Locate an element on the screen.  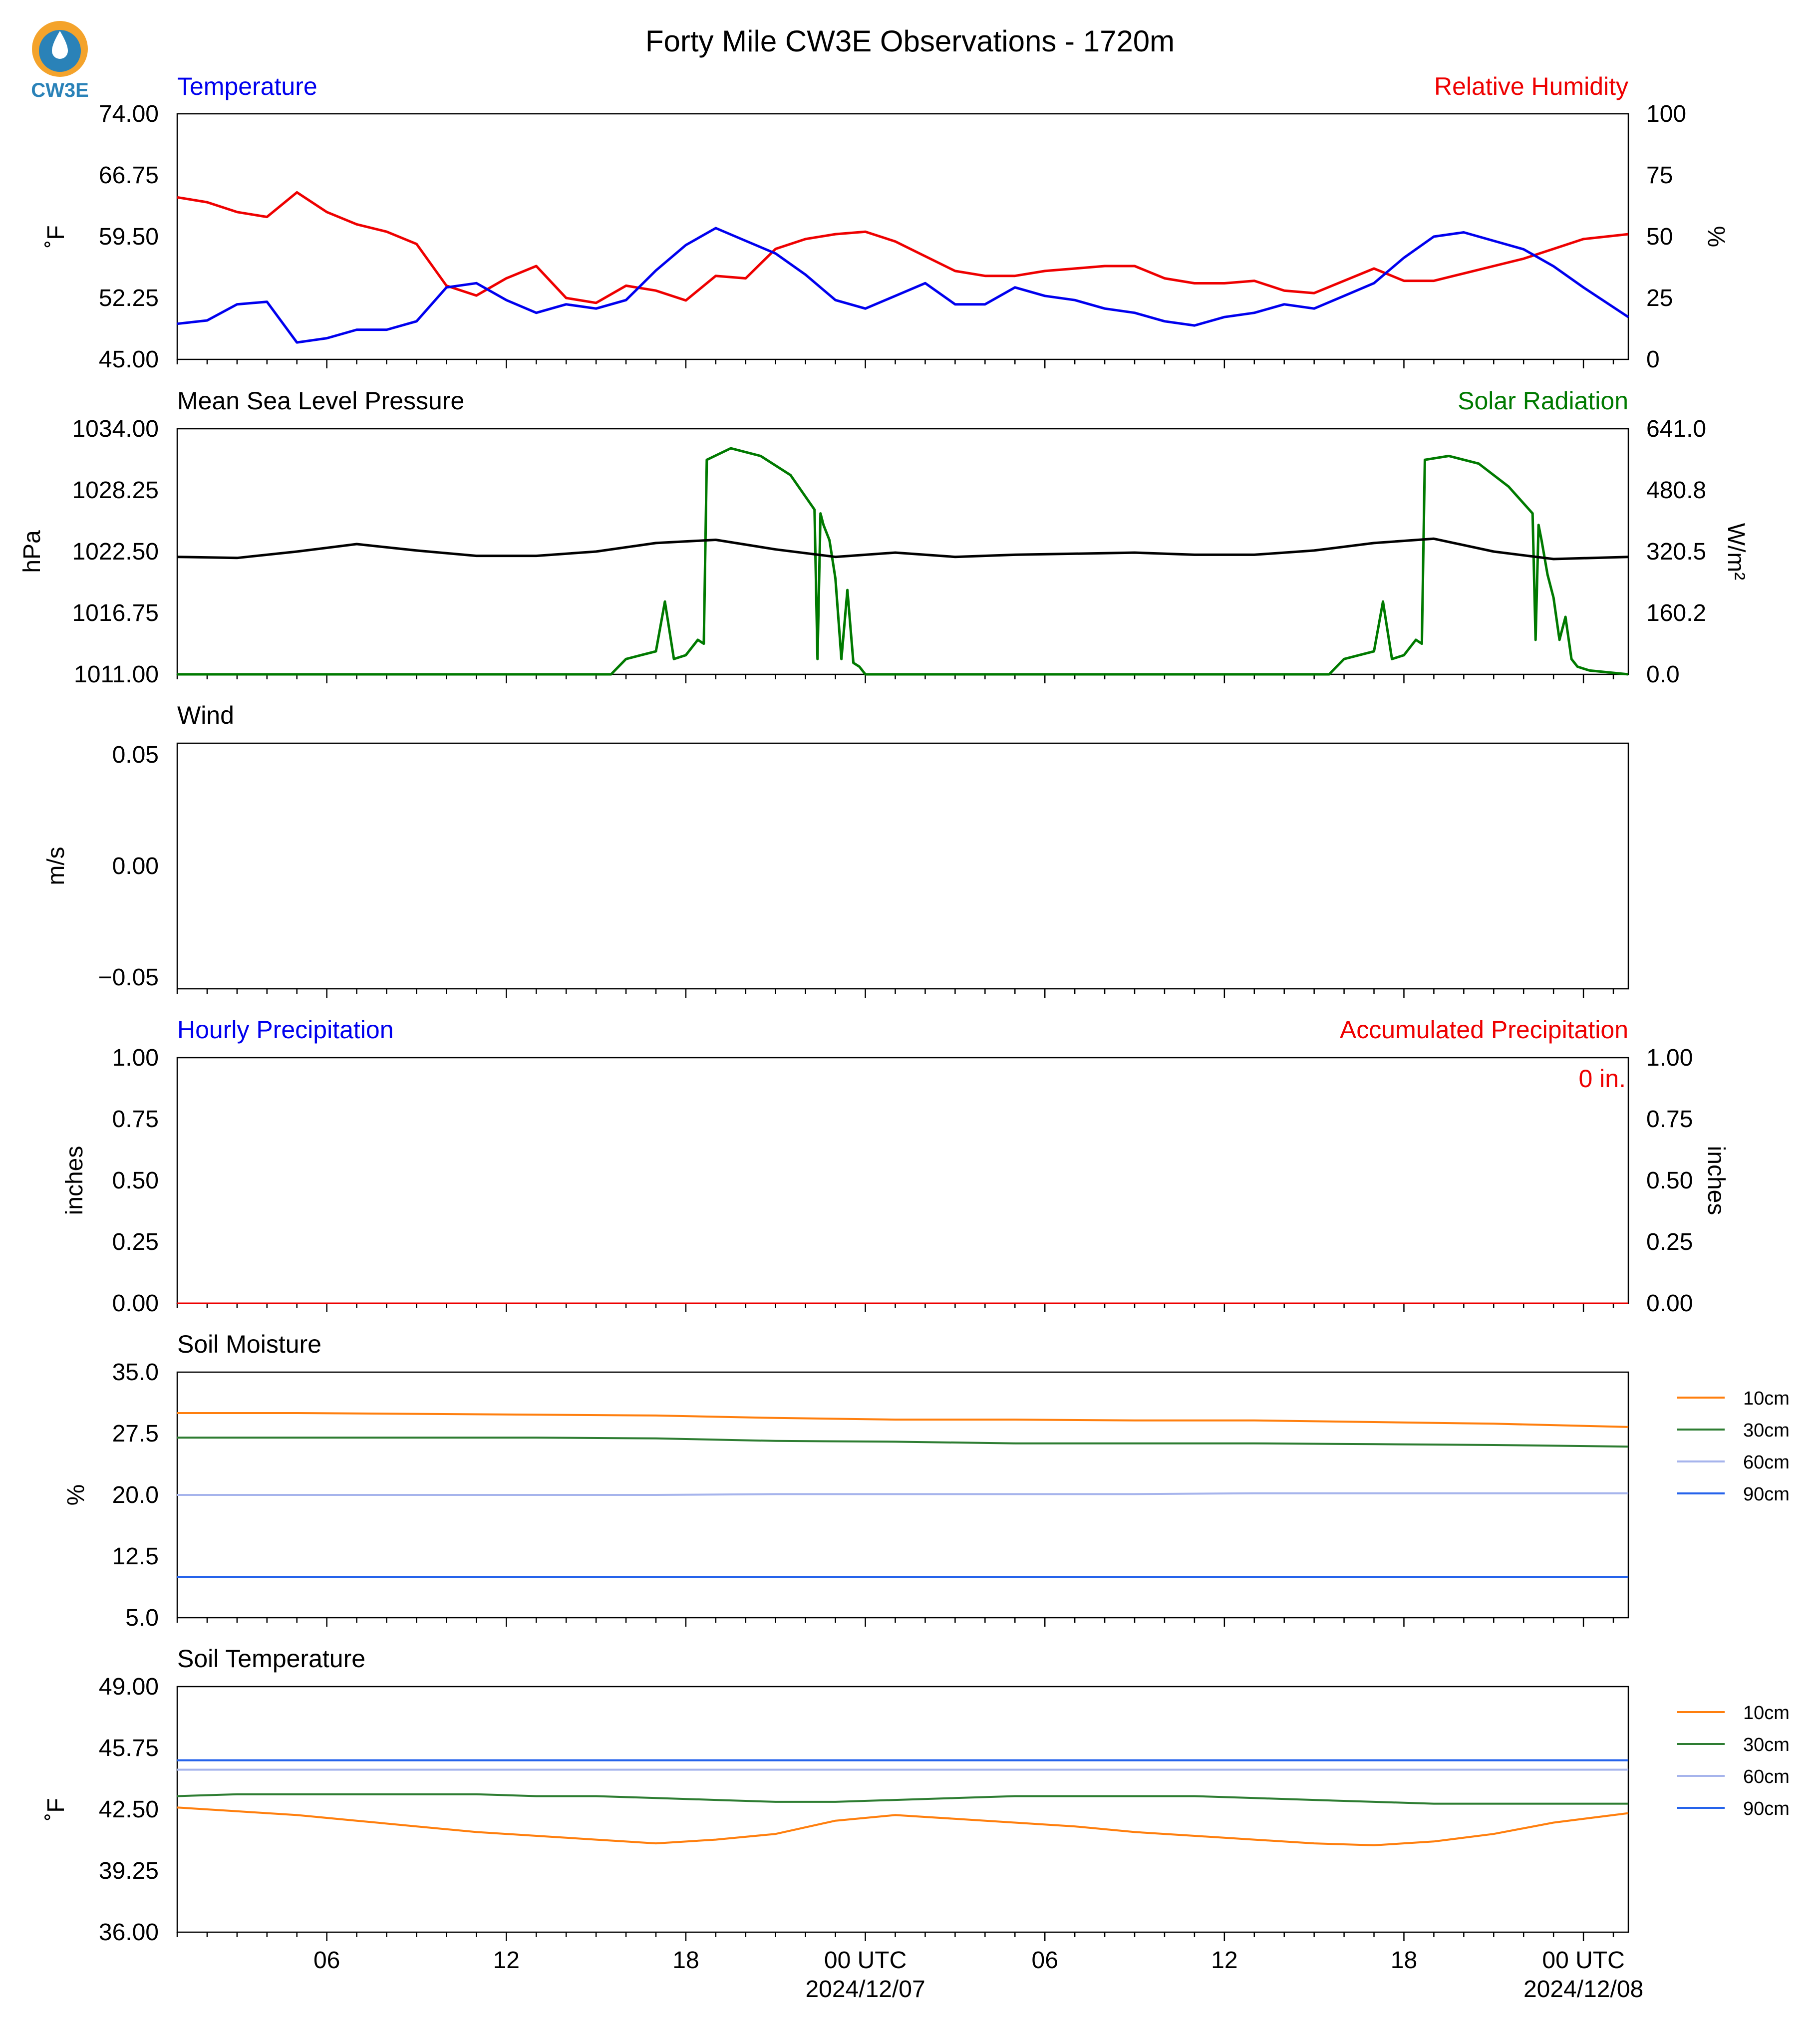
soil-moisture-title: Soil Moisture is located at coordinates (249, 1344).